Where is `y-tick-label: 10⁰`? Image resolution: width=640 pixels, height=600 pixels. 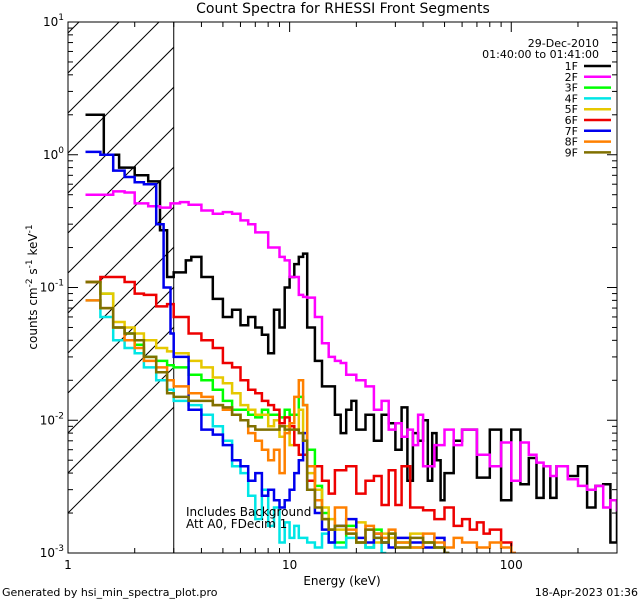 y-tick-label: 10⁰ is located at coordinates (53, 154).